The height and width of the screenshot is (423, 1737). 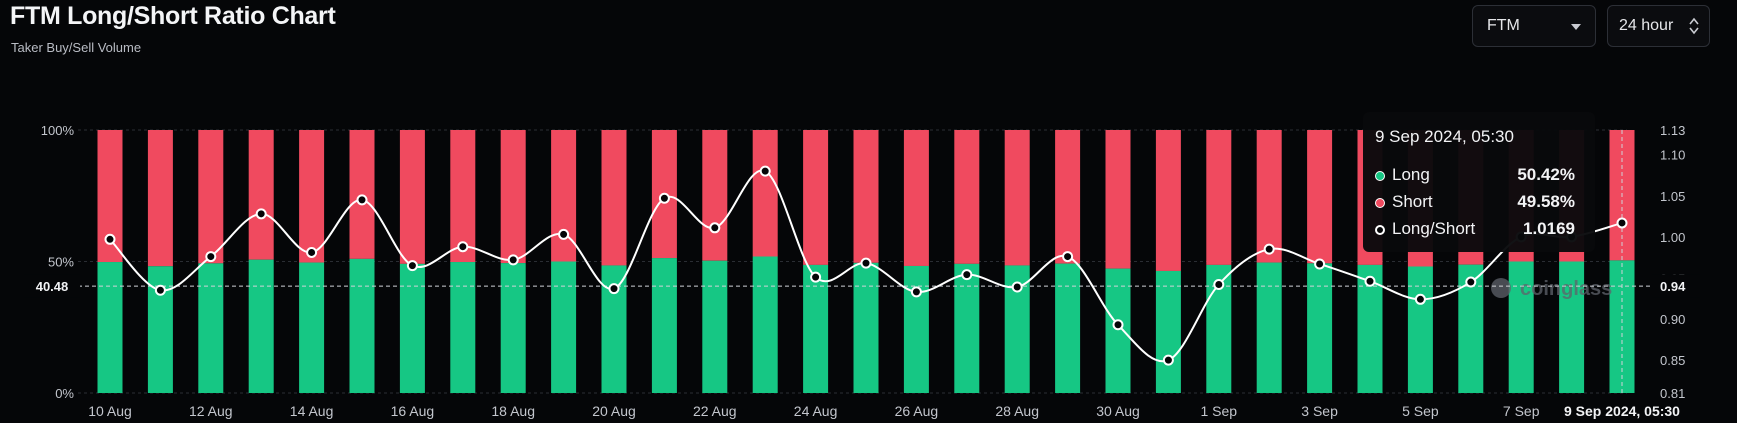 I want to click on page-title: FTM Long/Short Ratio Chart, so click(x=173, y=16).